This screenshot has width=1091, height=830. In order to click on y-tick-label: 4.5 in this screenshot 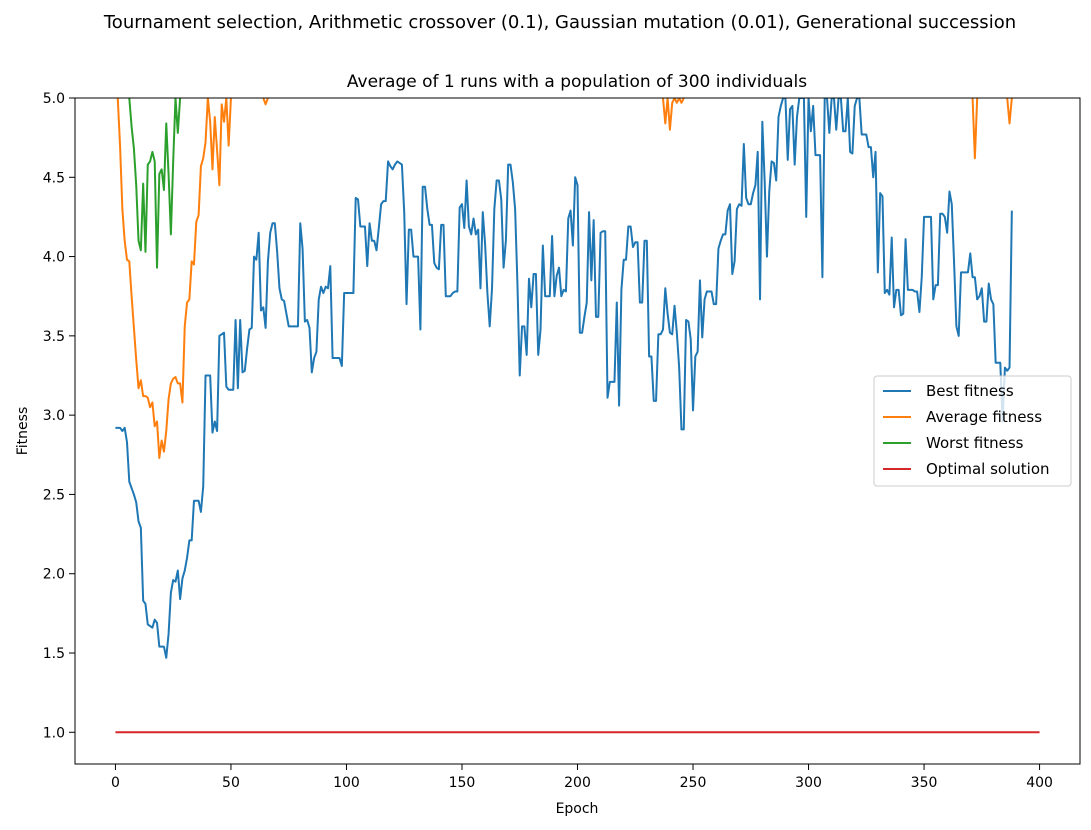, I will do `click(54, 178)`.